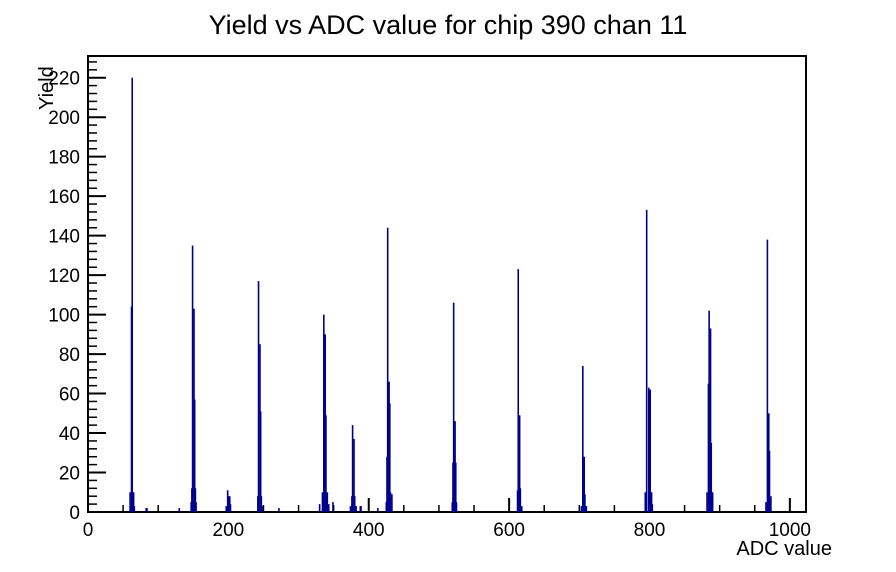 Image resolution: width=896 pixels, height=572 pixels. I want to click on x-tick-label: 800, so click(650, 530).